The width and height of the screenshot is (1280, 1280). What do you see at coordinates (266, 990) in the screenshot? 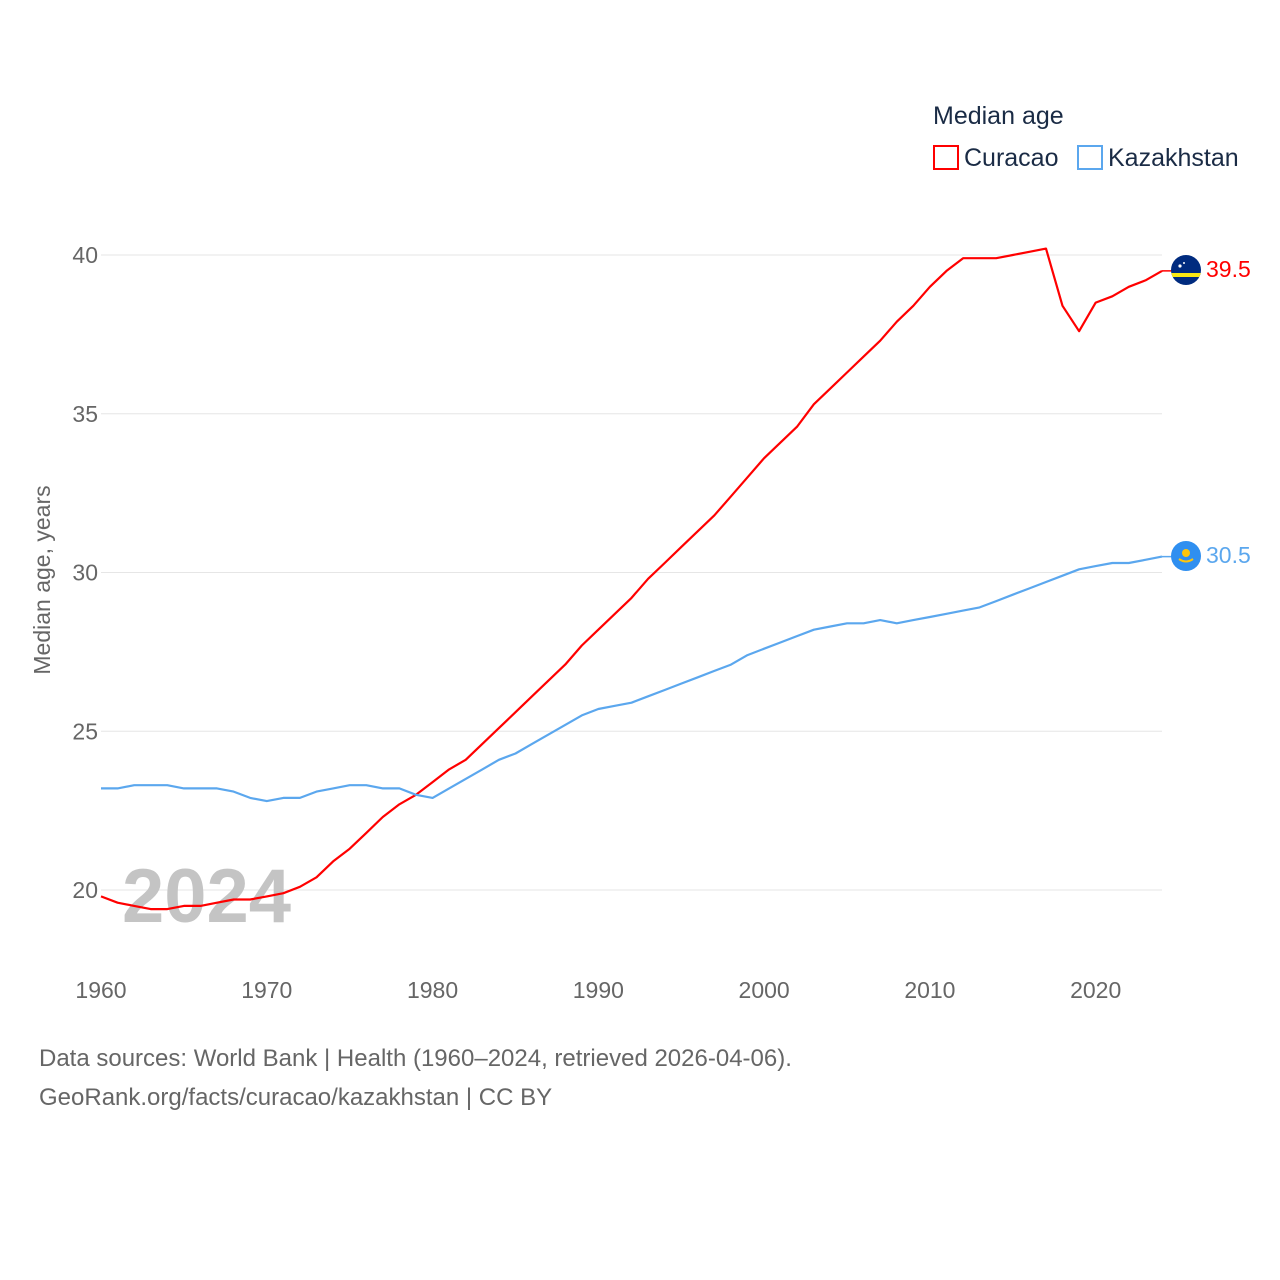
I see `x-tick-label: 1970` at bounding box center [266, 990].